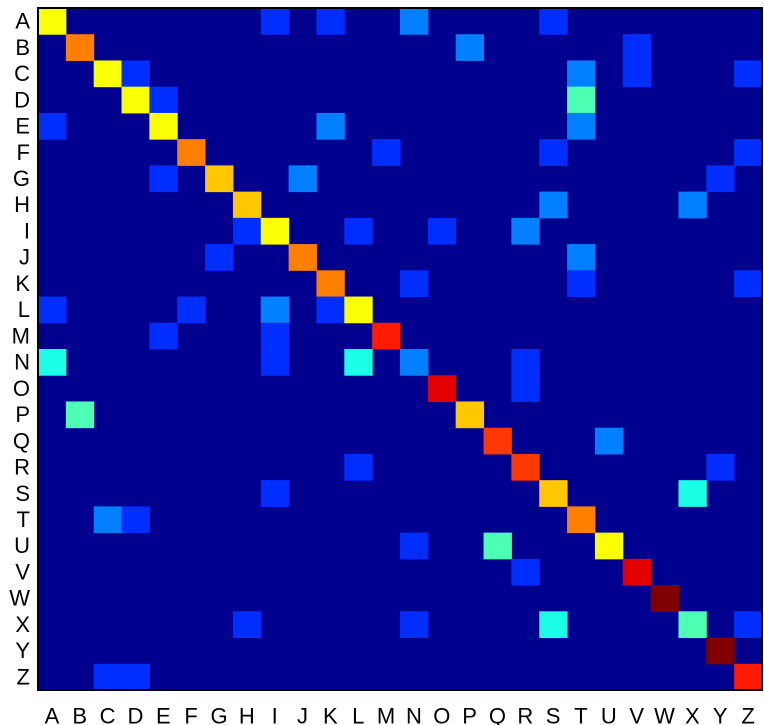 The image size is (764, 725). Describe the element at coordinates (24, 257) in the screenshot. I see `y-tick-label-J: J` at that location.